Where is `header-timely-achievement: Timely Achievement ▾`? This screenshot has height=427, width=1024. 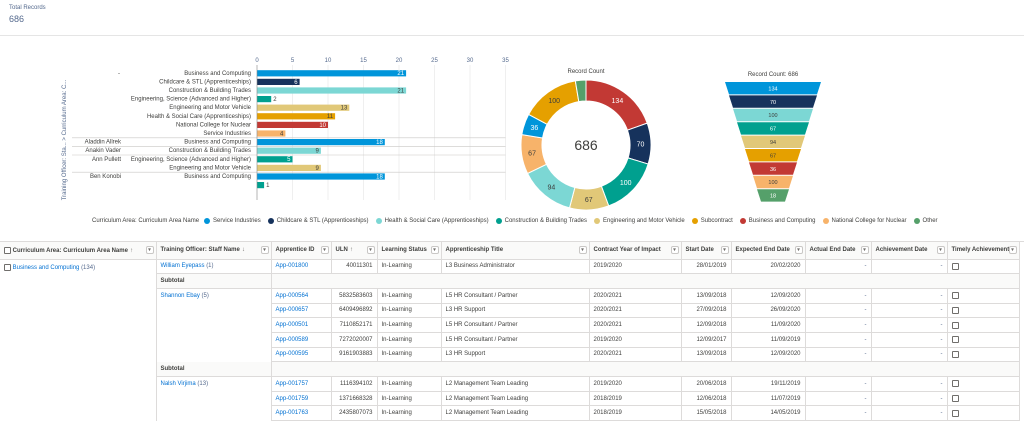
header-timely-achievement: Timely Achievement ▾ is located at coordinates (983, 251).